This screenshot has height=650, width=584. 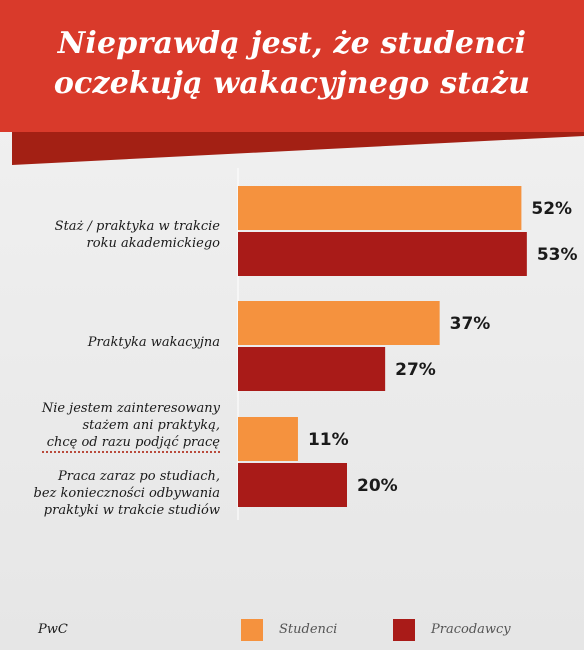 What do you see at coordinates (415, 370) in the screenshot?
I see `value-label-pracodawcy-2: 27%` at bounding box center [415, 370].